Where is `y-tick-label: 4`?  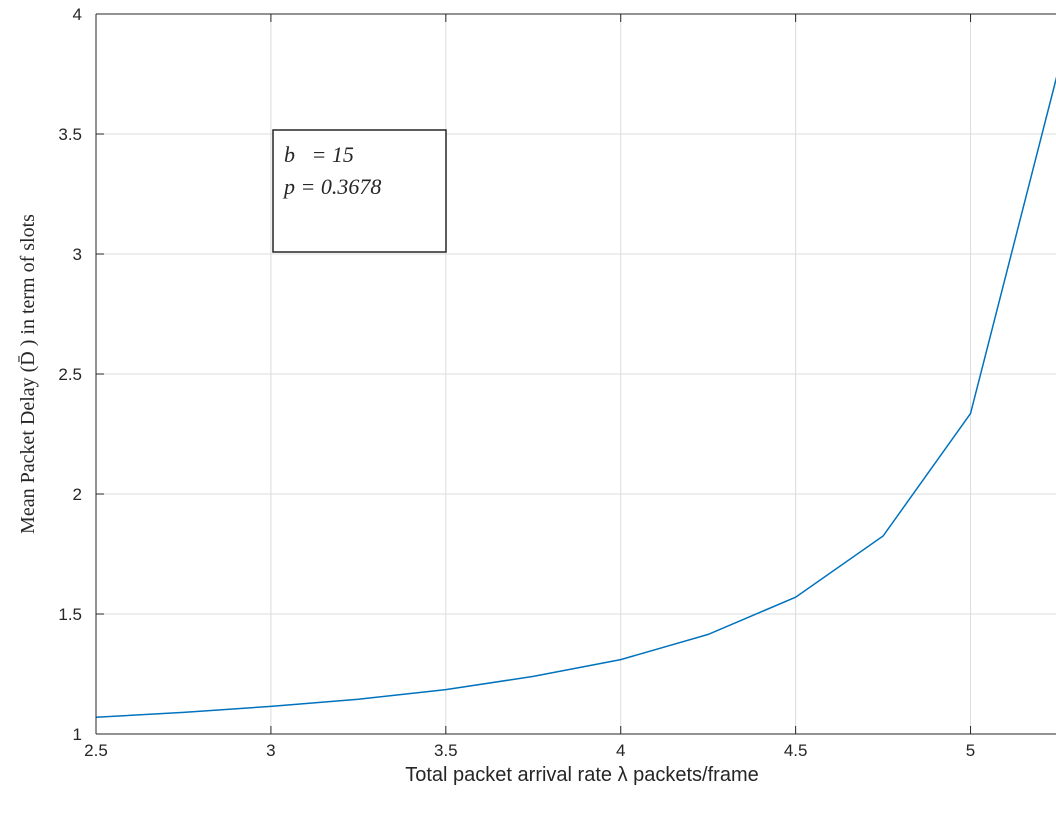 y-tick-label: 4 is located at coordinates (77, 14).